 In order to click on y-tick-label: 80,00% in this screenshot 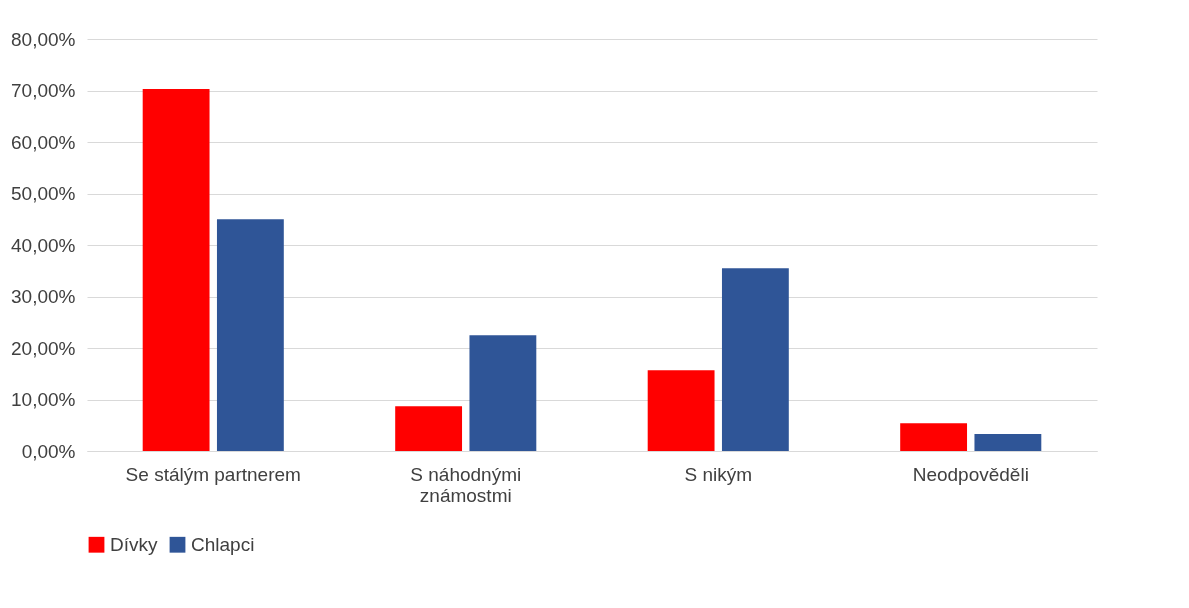, I will do `click(43, 39)`.